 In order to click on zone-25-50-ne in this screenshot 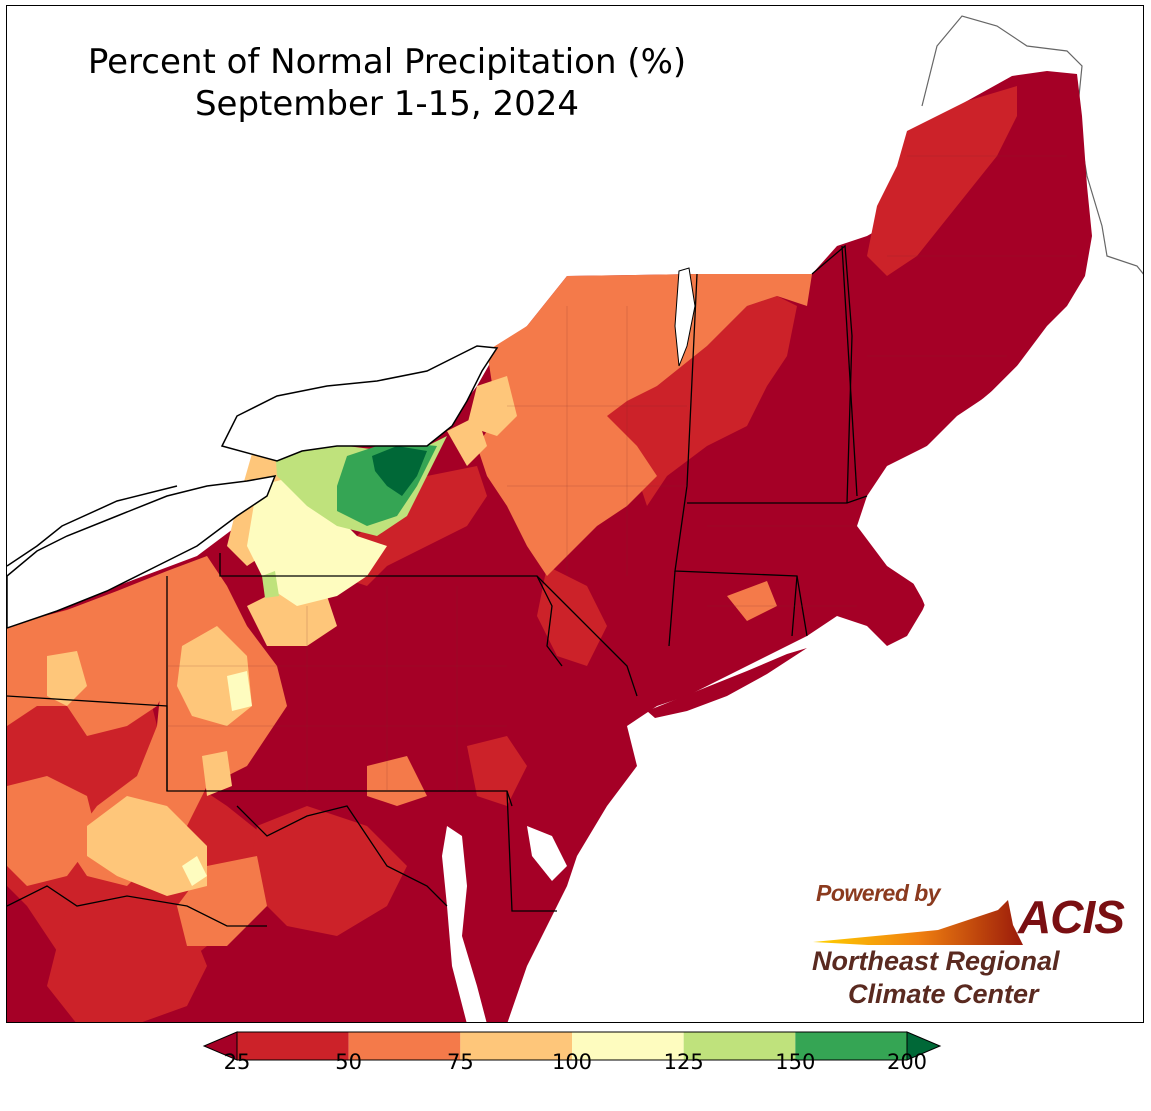, I will do `click(942, 181)`.